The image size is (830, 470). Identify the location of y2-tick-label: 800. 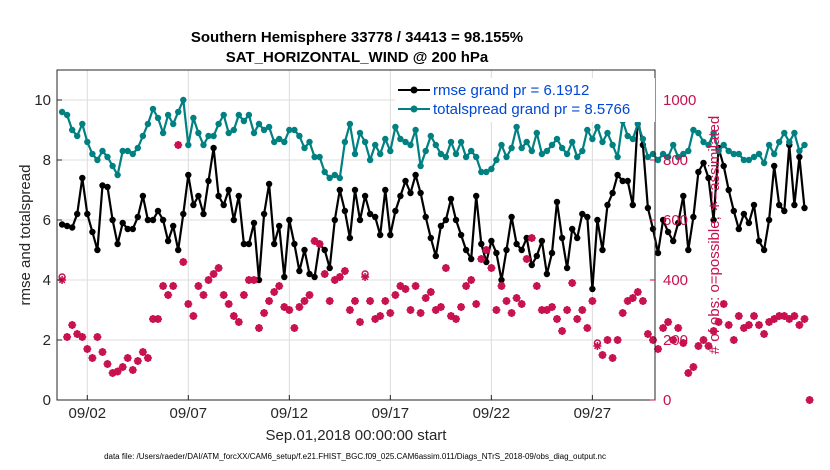
(675, 160).